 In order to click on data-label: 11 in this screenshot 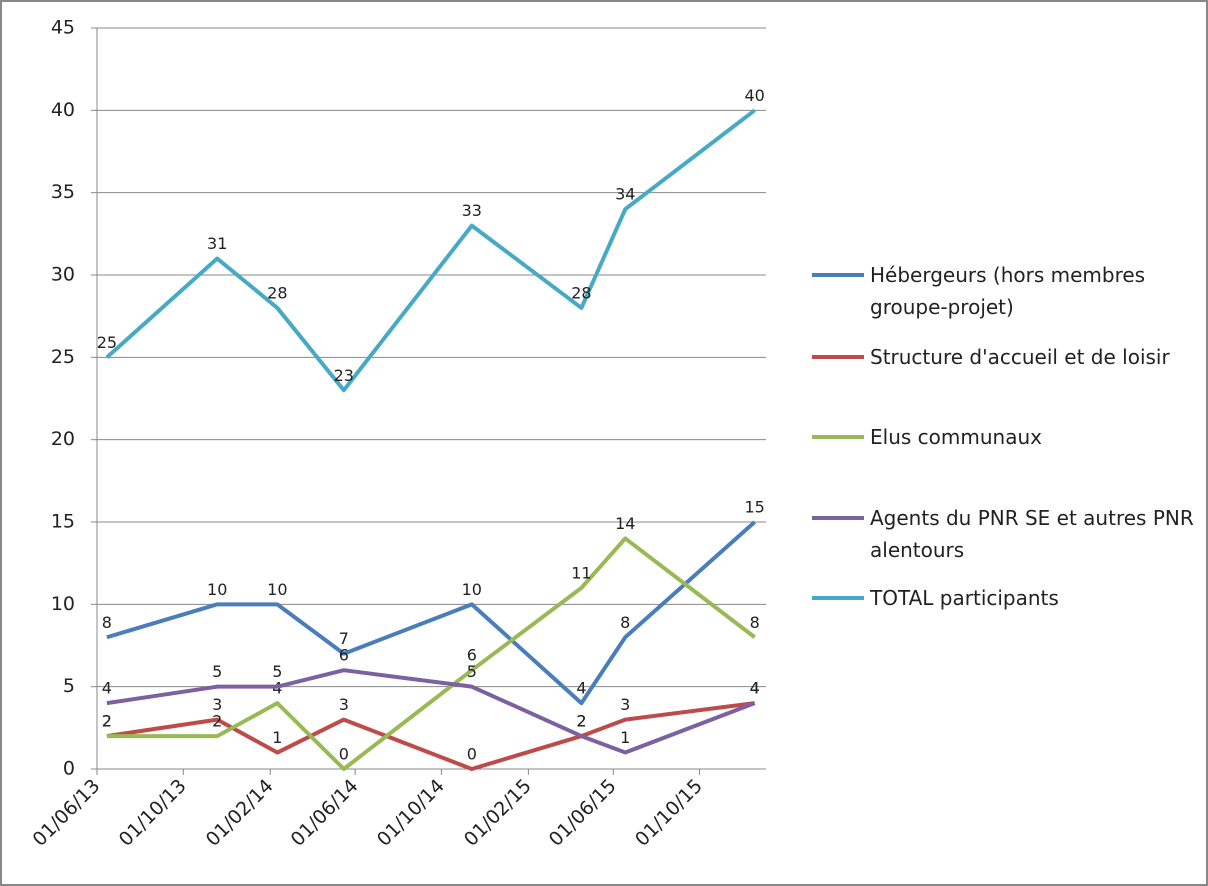, I will do `click(581, 572)`.